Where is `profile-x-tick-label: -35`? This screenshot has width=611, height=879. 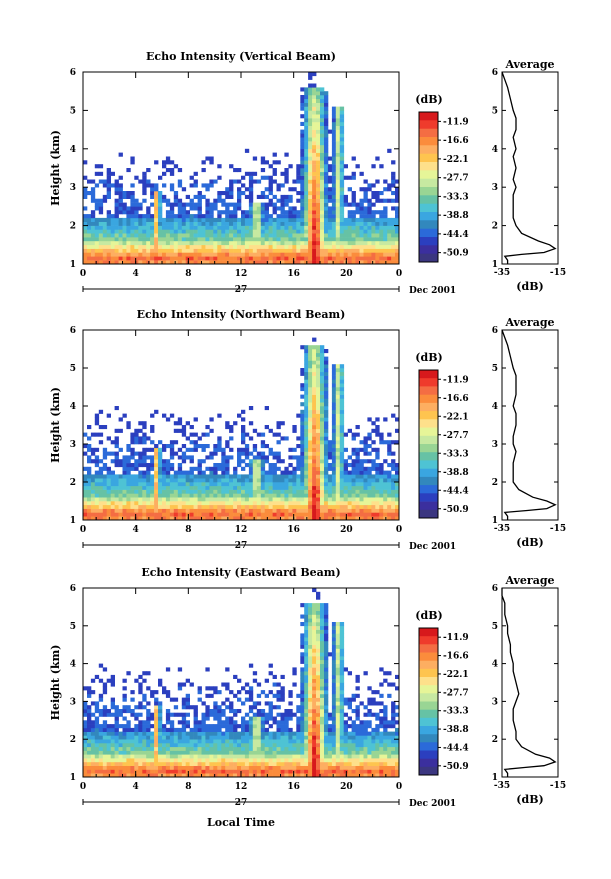
profile-x-tick-label: -35 is located at coordinates (502, 273).